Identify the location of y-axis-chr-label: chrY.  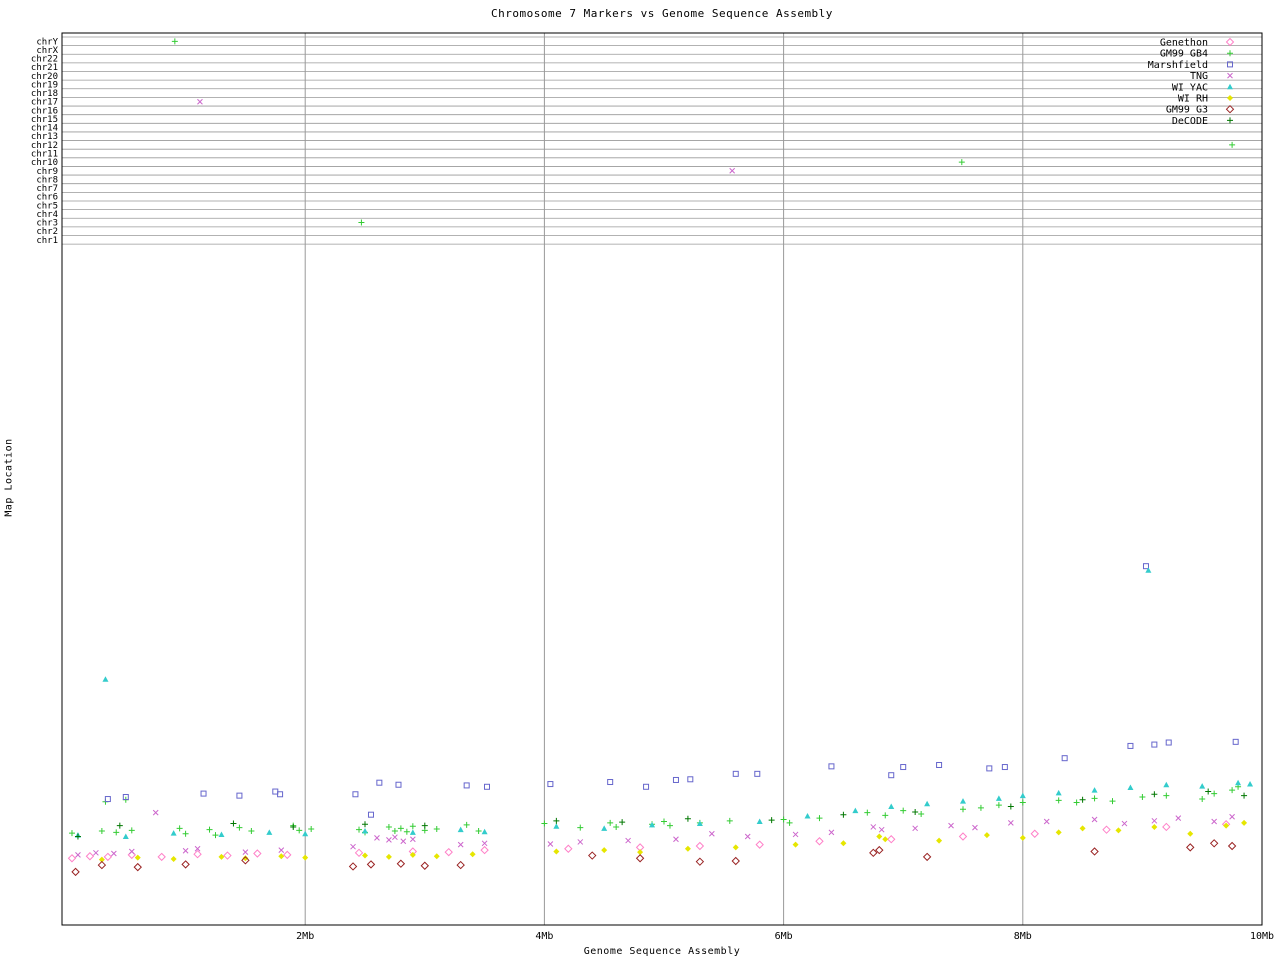
(47, 42).